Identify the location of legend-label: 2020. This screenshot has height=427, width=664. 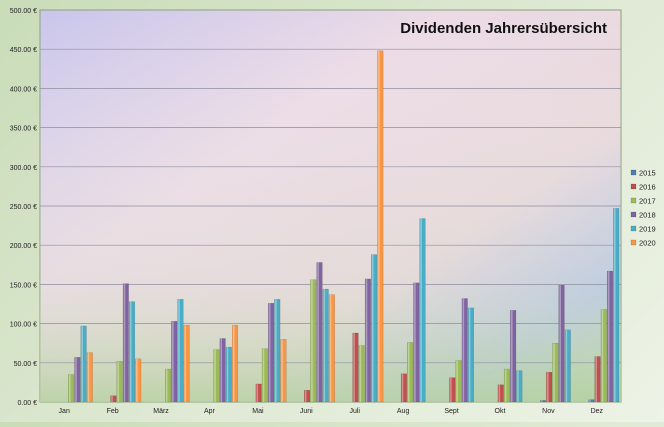
(647, 243).